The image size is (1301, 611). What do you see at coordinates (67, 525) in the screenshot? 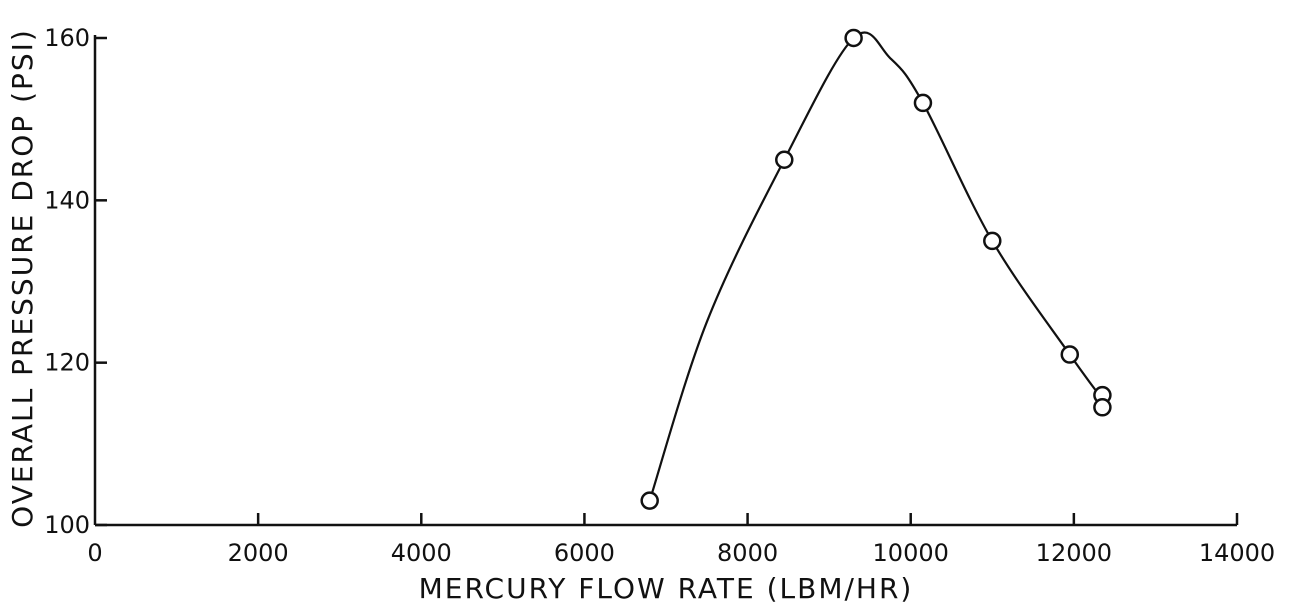
I see `y-tick-label: 100` at bounding box center [67, 525].